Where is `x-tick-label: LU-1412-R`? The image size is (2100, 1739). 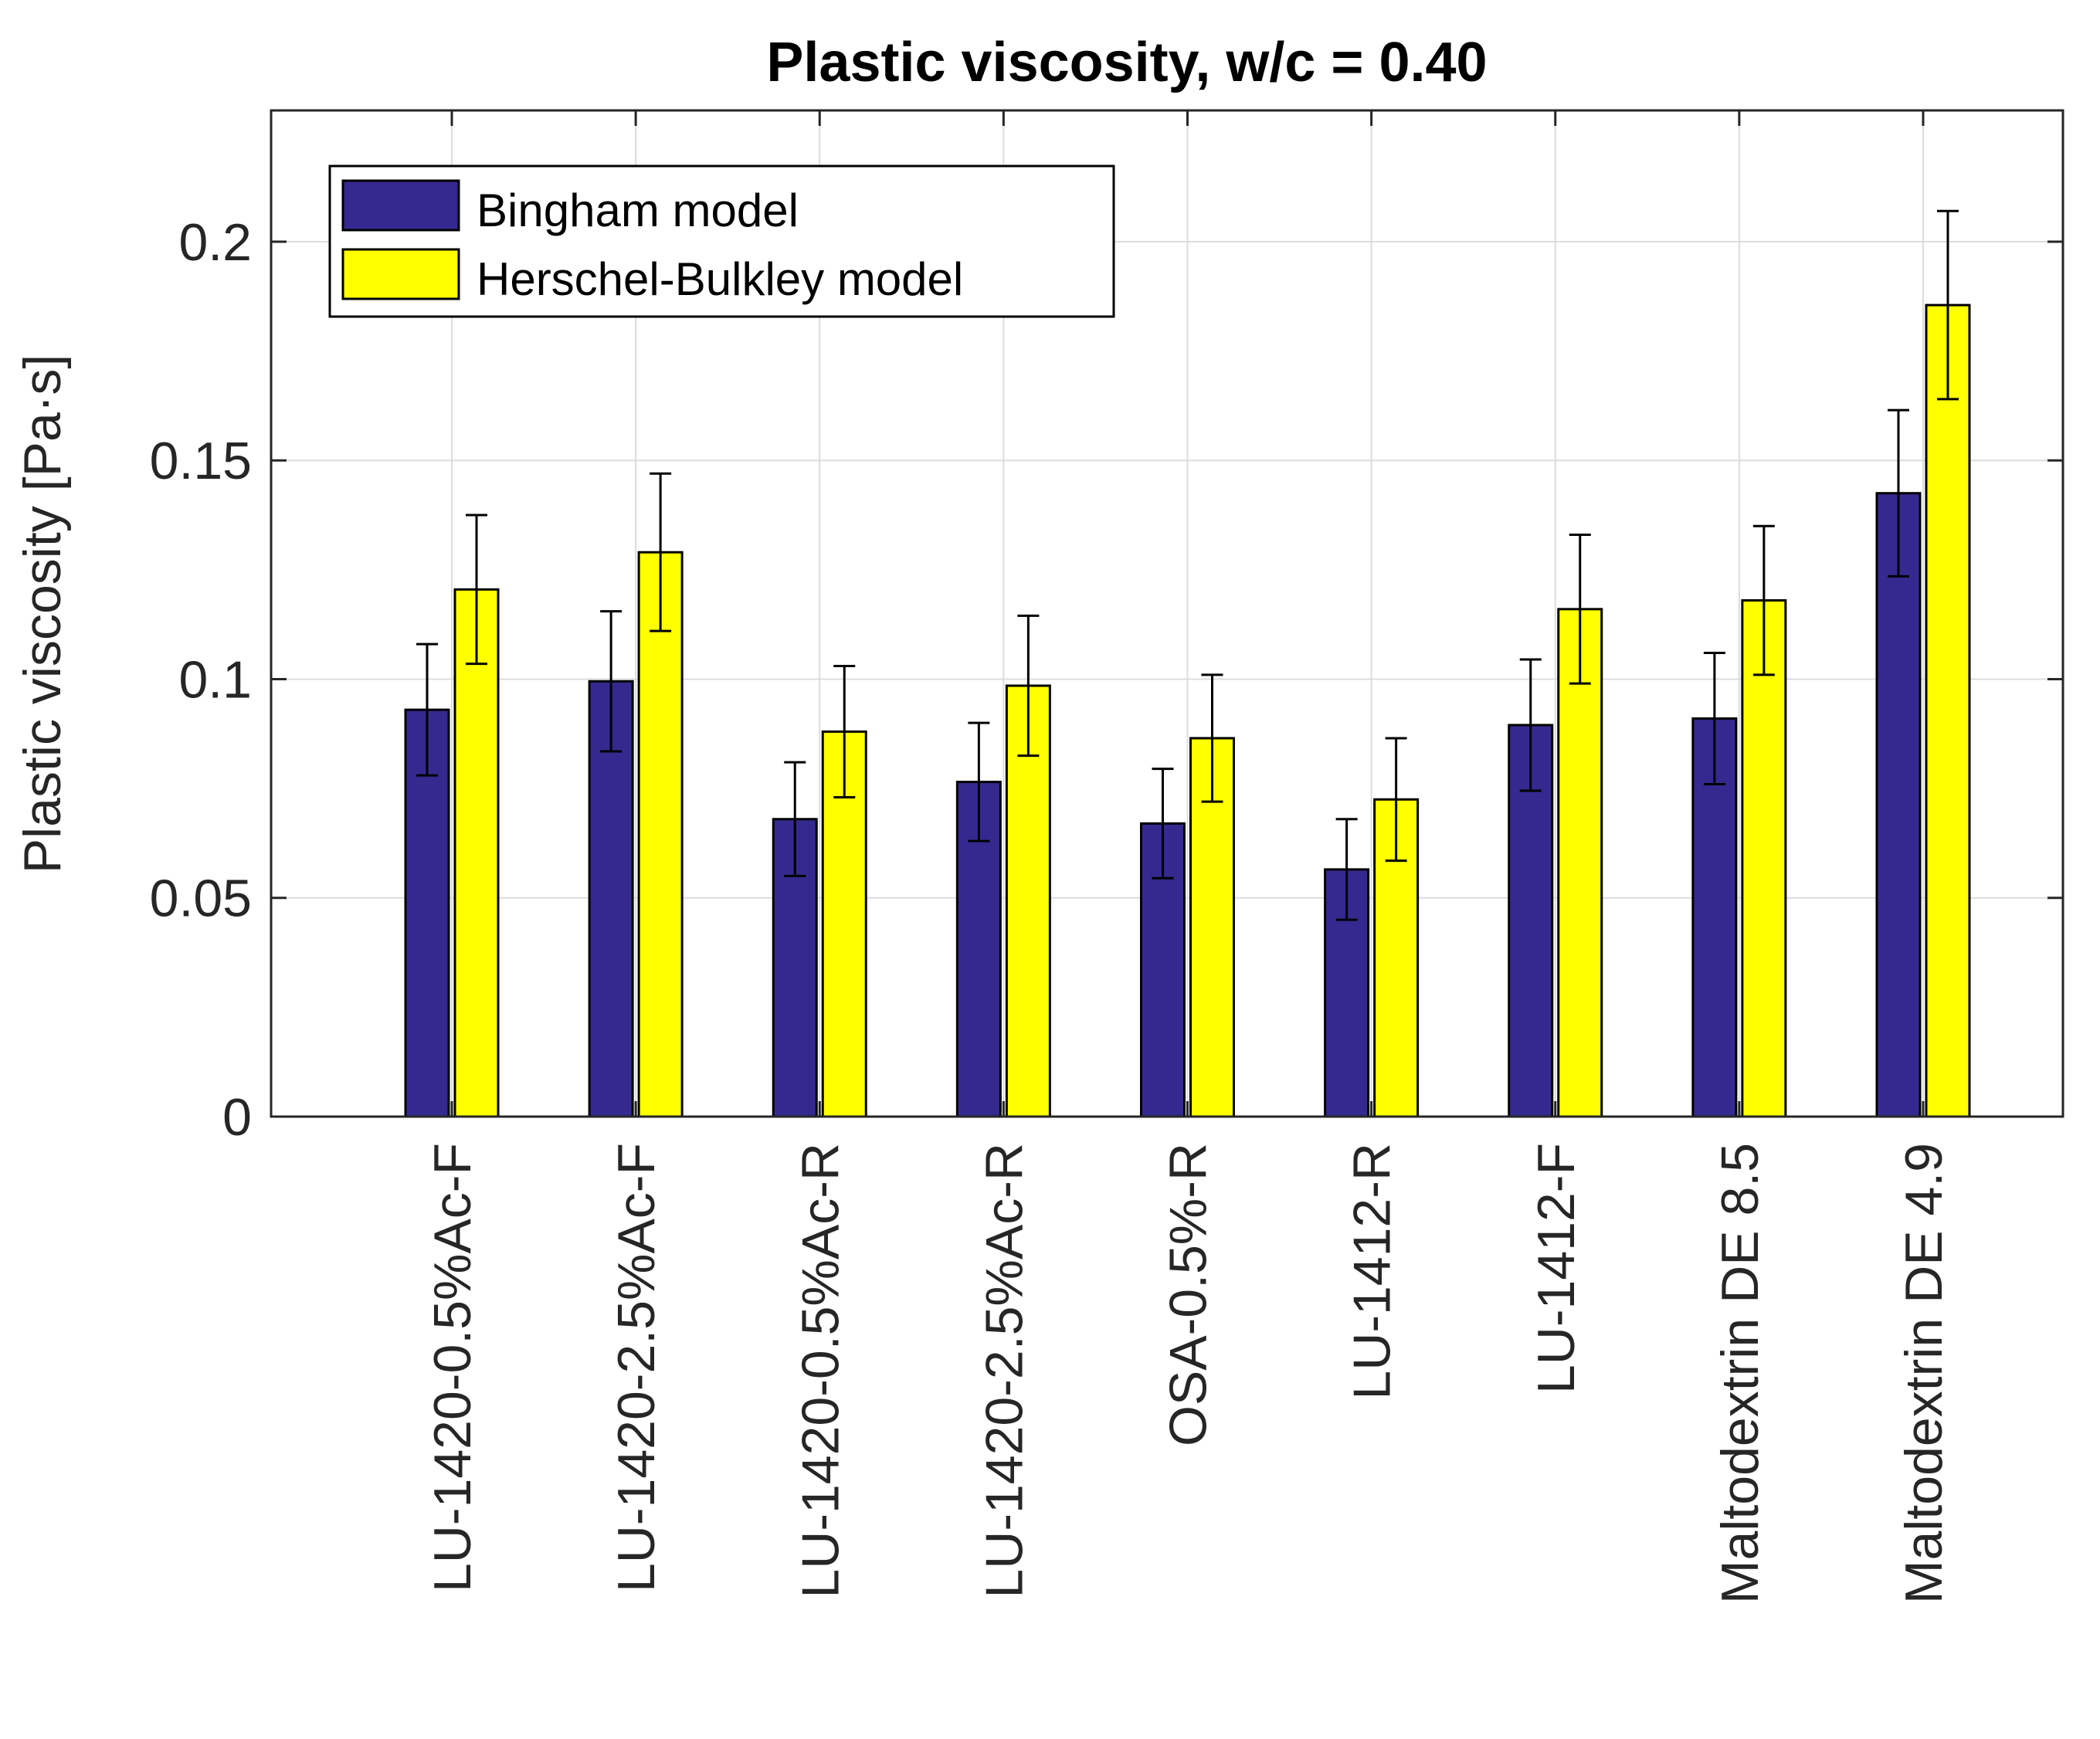
x-tick-label: LU-1412-R is located at coordinates (1372, 1271).